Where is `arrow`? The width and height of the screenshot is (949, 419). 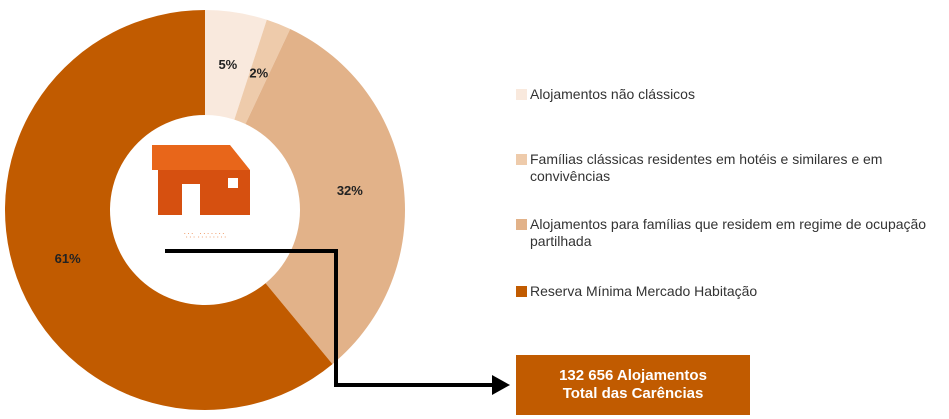 arrow is located at coordinates (332, 318).